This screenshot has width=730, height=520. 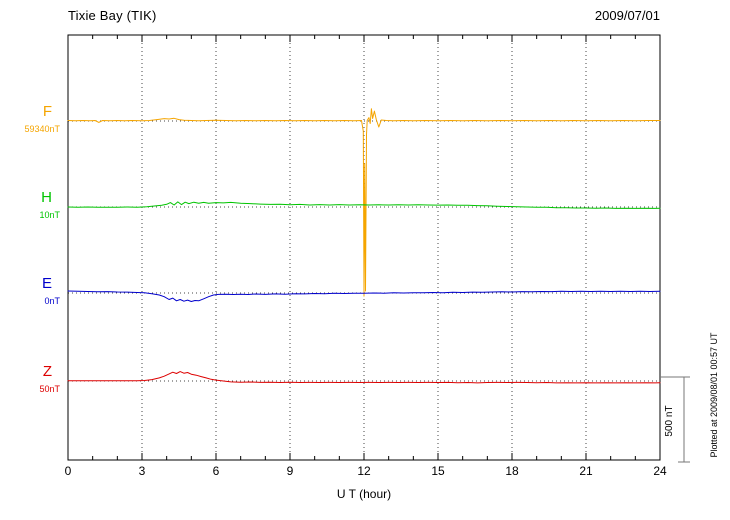 I want to click on x-axis-label: U T (hour), so click(x=364, y=494).